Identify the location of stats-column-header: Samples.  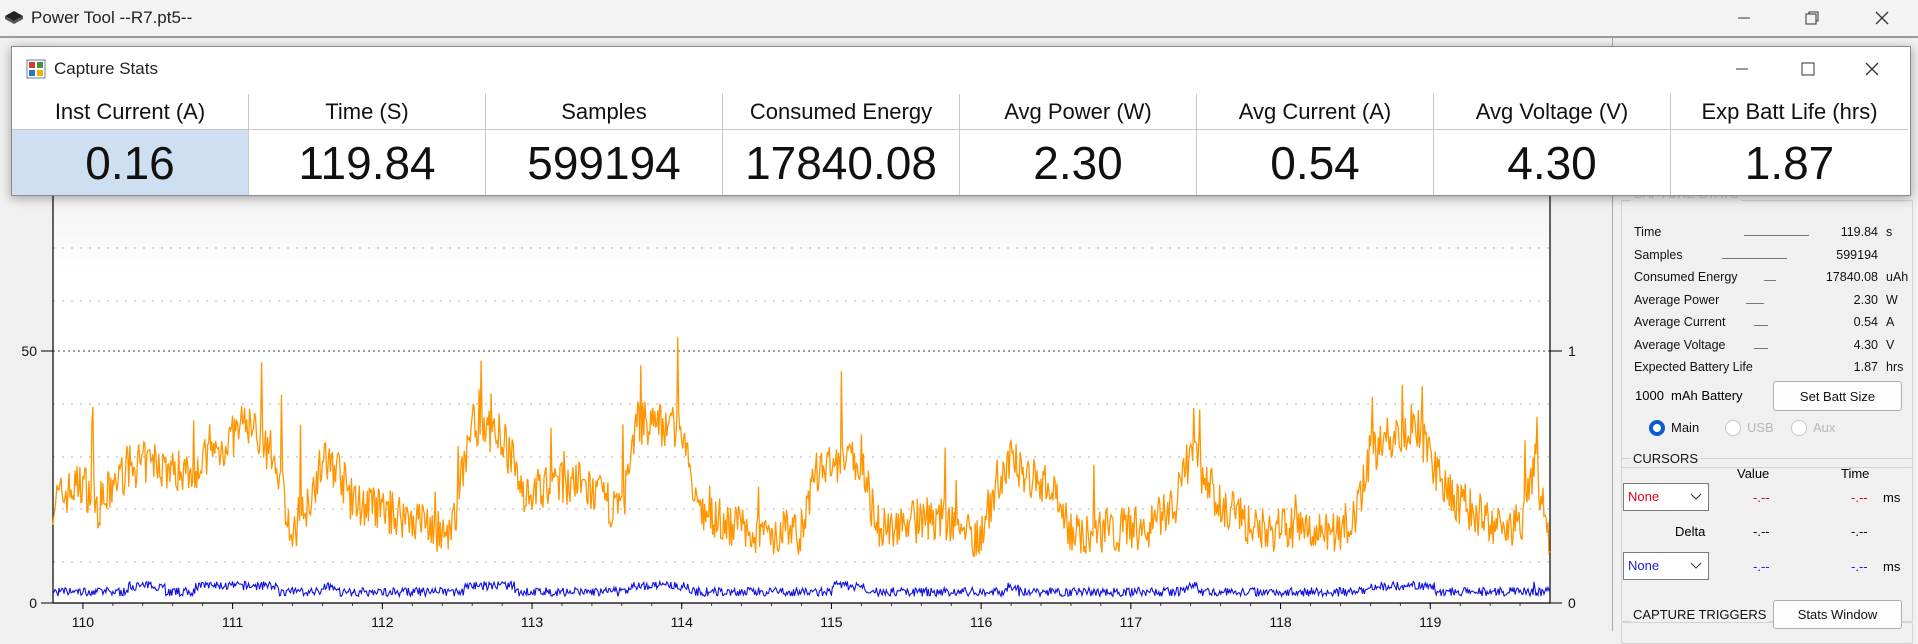
(604, 112).